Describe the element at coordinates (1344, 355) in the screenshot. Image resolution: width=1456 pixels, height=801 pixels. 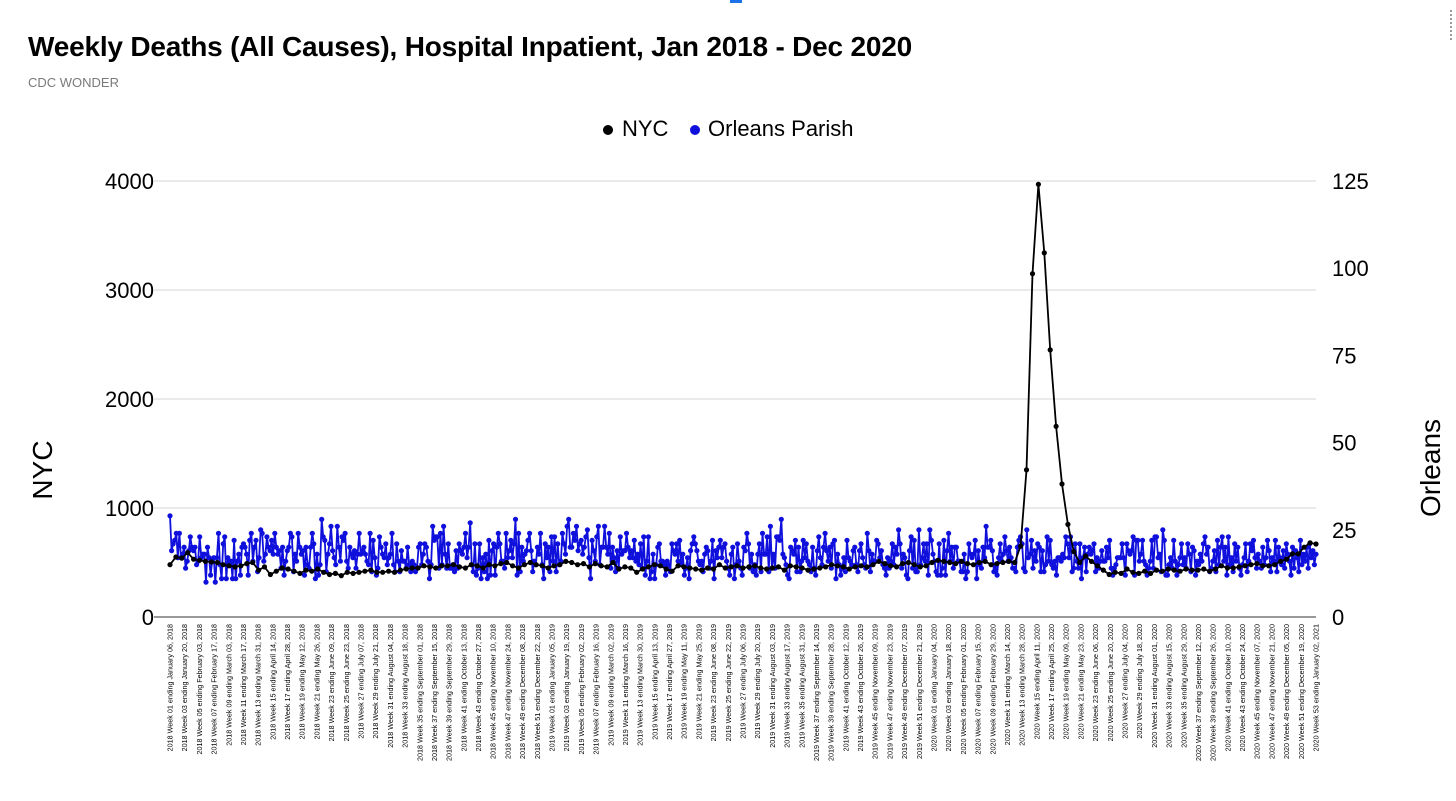
I see `right-tick-label: 75` at that location.